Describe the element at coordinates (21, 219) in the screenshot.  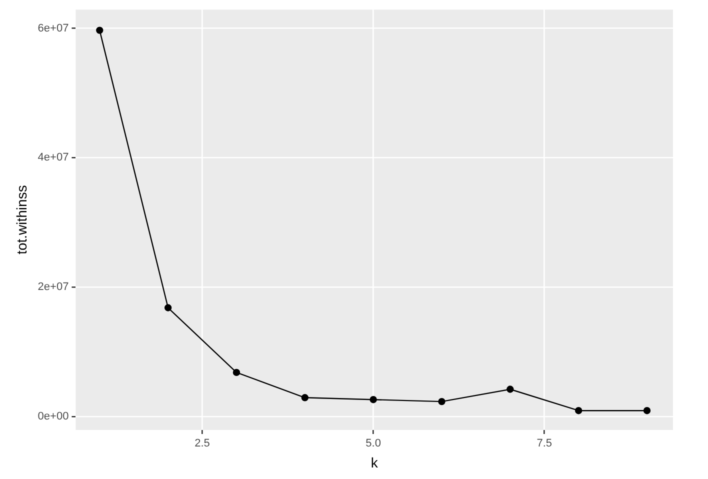
I see `y-axis-title: tot.withinss` at that location.